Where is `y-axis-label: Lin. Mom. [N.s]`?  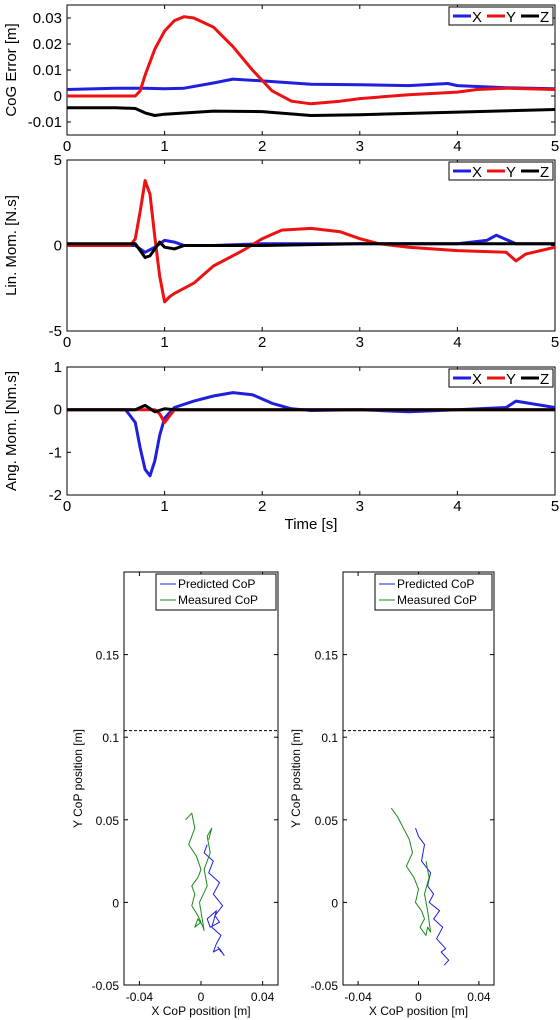 y-axis-label: Lin. Mom. [N.s] is located at coordinates (11, 245).